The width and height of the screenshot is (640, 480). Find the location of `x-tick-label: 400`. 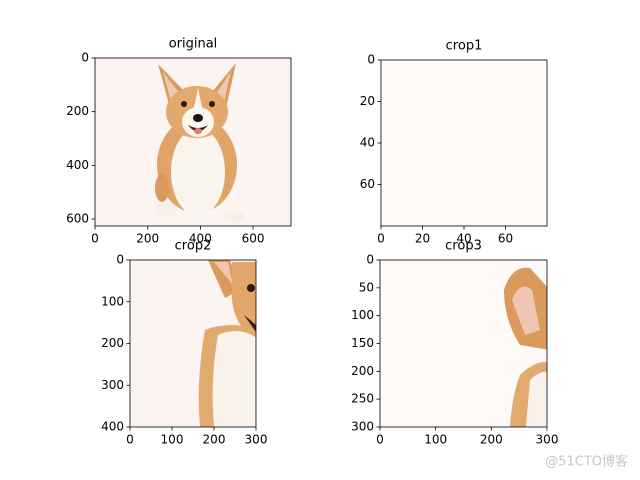

x-tick-label: 400 is located at coordinates (200, 239).